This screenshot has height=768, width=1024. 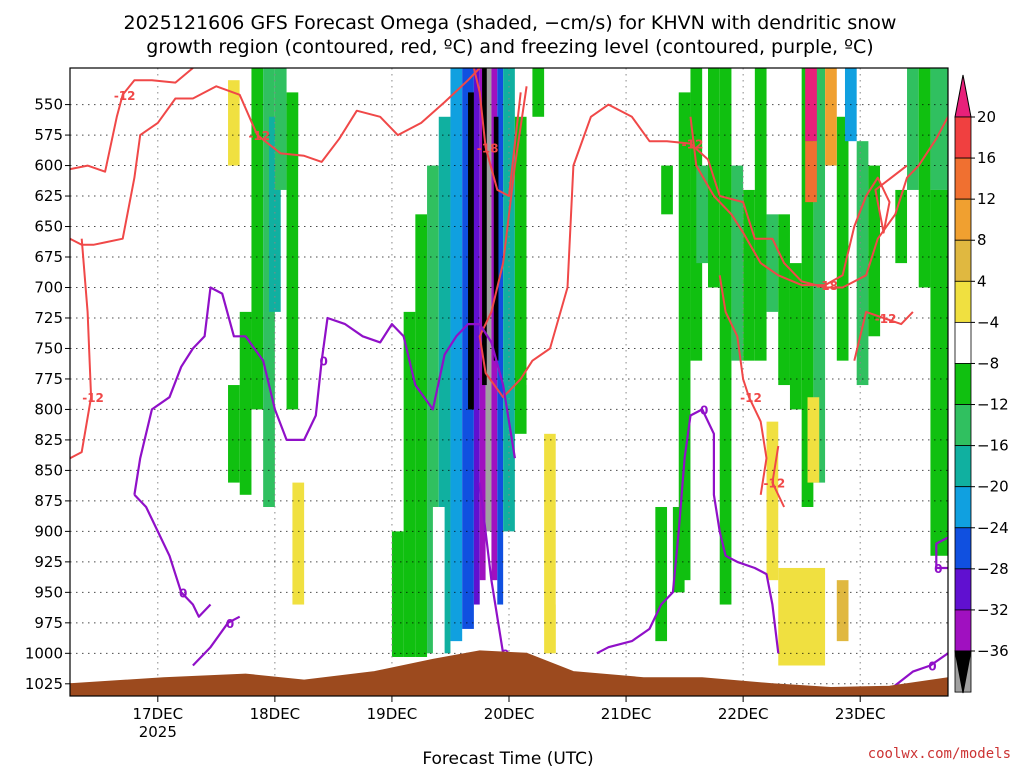 I want to click on colorbar-label-6: −8, so click(x=988, y=363).